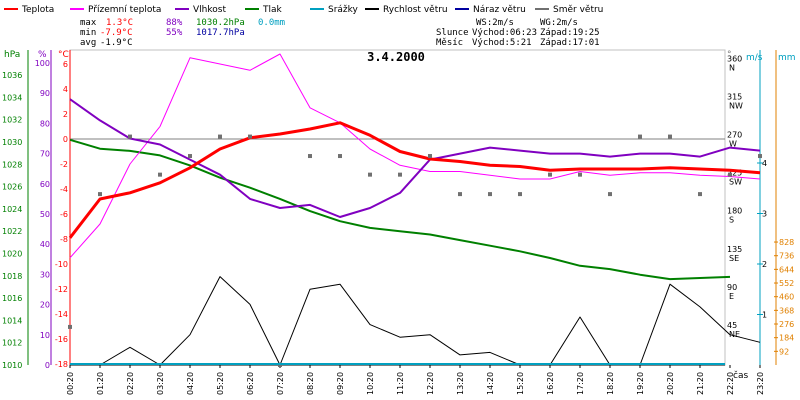  I want to click on mm-tick-label: 552, so click(786, 283).